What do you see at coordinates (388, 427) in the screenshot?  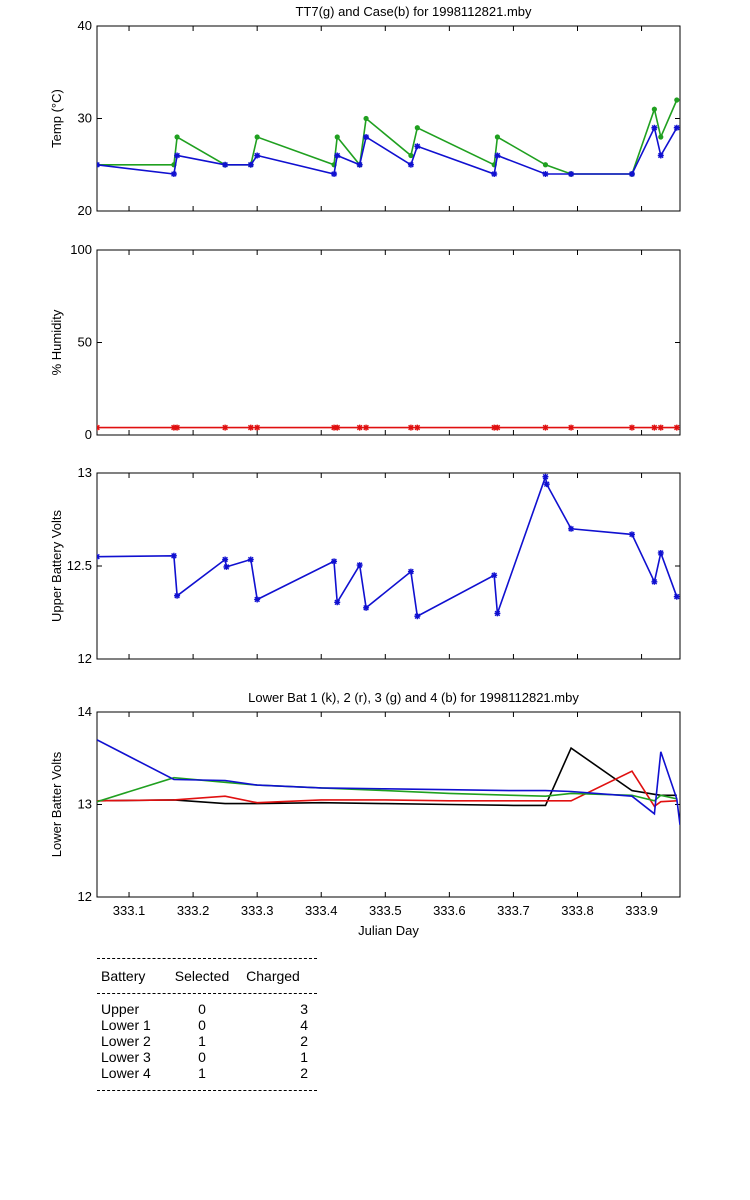 I see `series-humidity` at bounding box center [388, 427].